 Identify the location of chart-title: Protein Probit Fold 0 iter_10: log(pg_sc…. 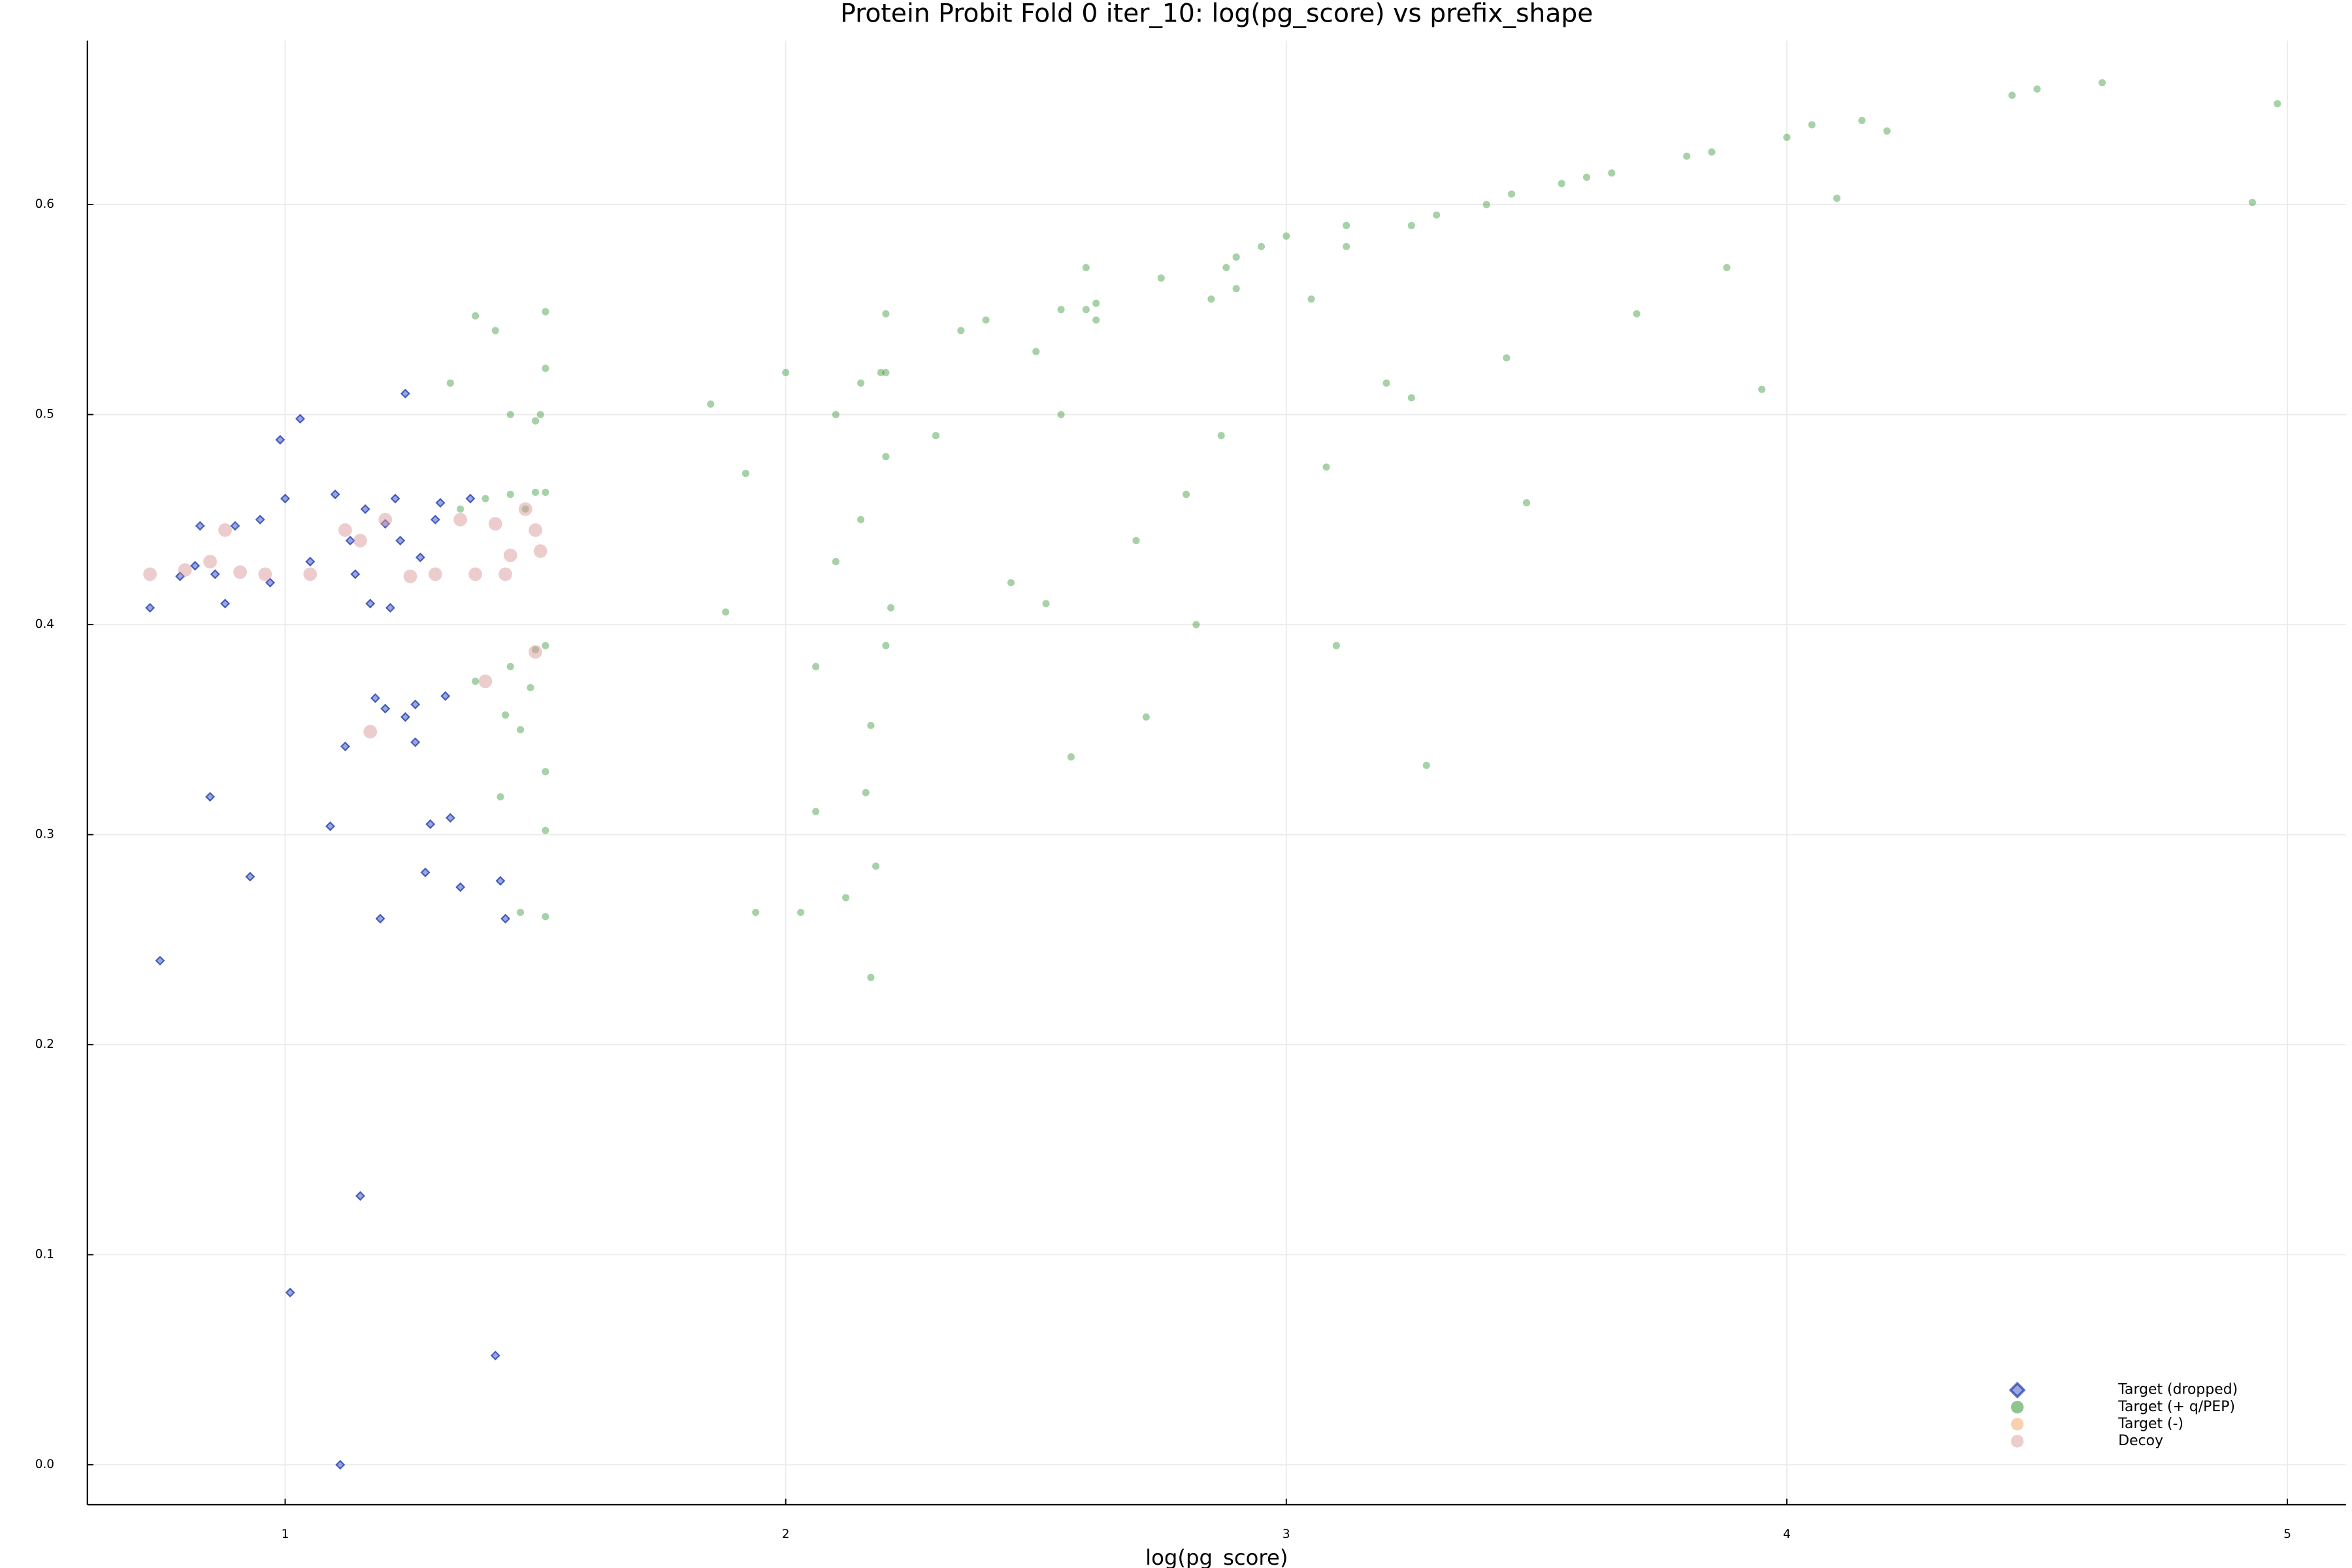
(1216, 14).